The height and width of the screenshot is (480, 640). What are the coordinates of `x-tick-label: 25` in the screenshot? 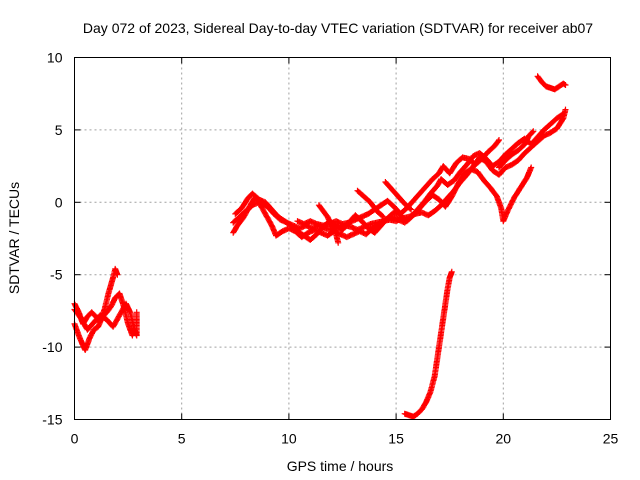 It's located at (611, 439).